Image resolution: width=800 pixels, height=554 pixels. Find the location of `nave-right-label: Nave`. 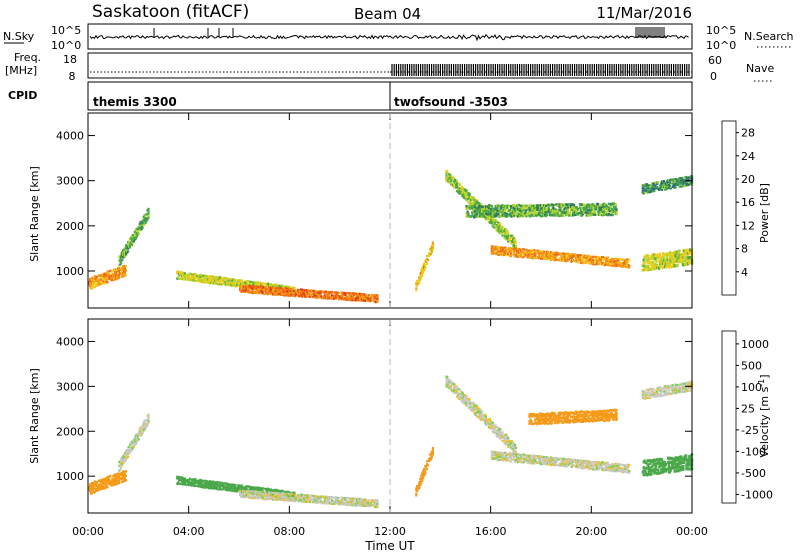

nave-right-label: Nave is located at coordinates (760, 68).